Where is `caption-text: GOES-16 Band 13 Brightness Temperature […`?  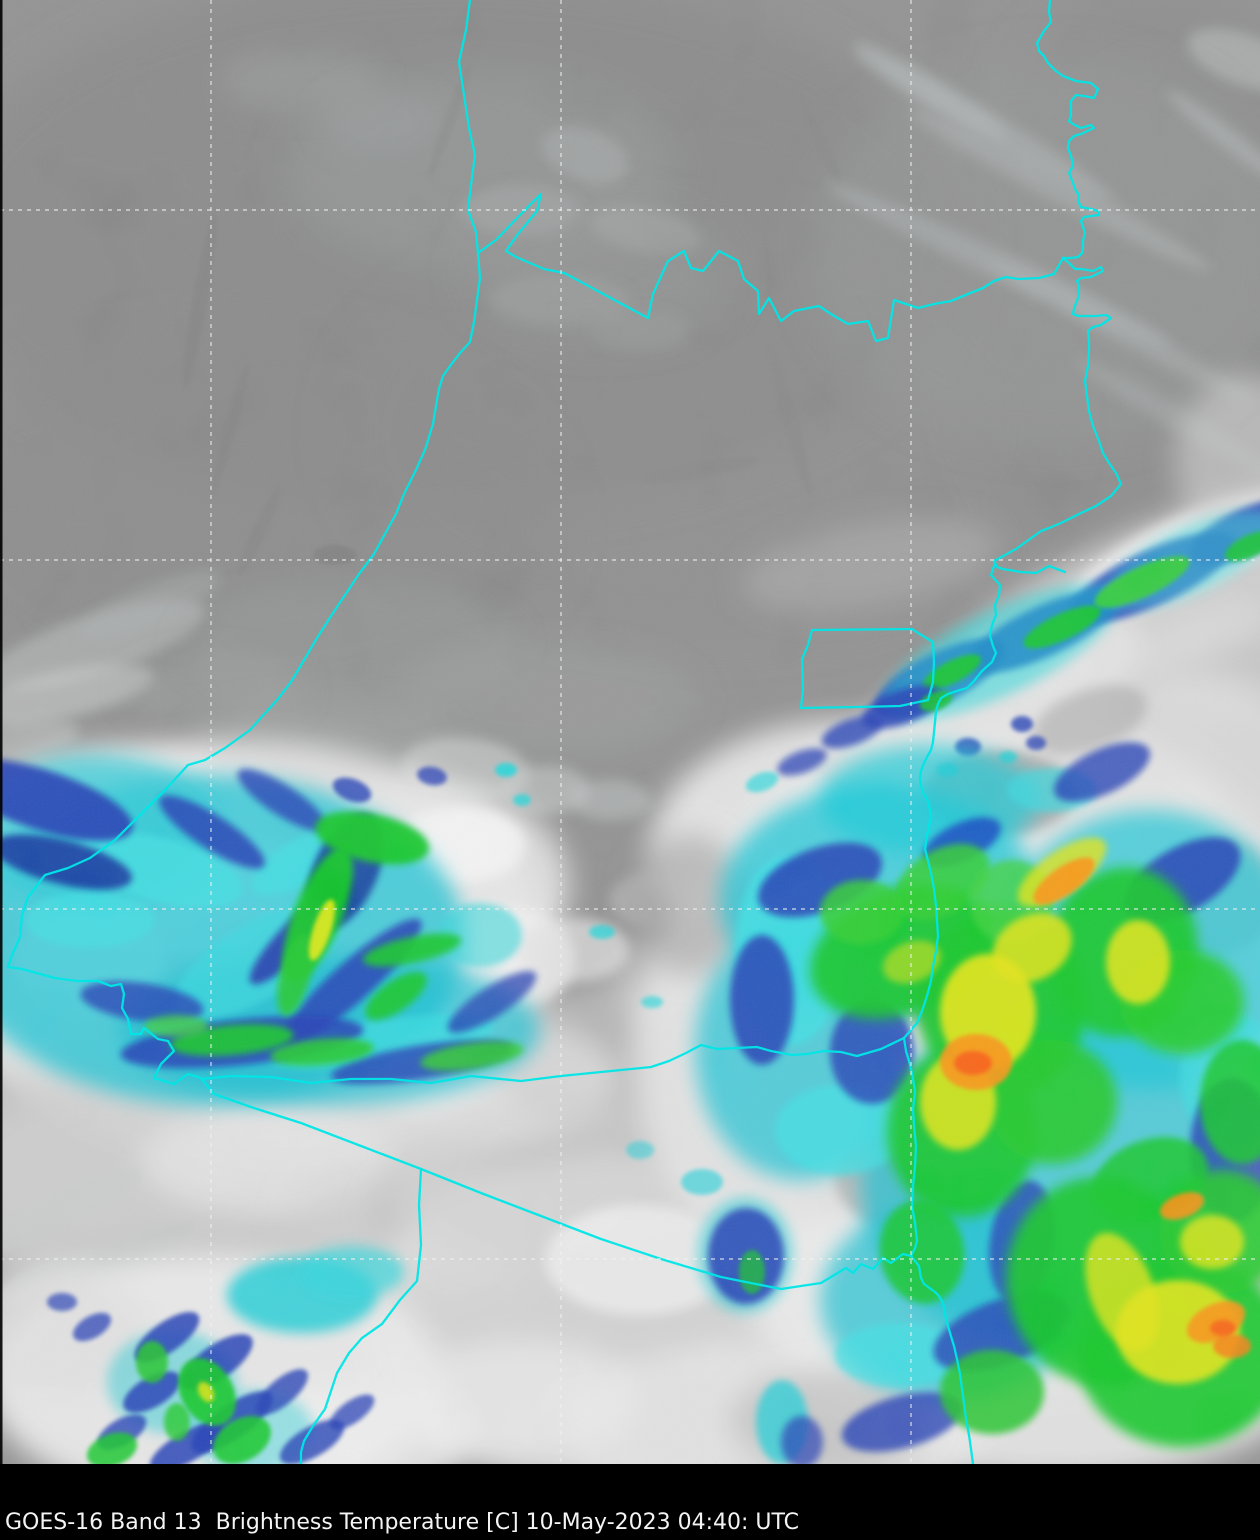 caption-text: GOES-16 Band 13 Brightness Temperature [… is located at coordinates (402, 1522).